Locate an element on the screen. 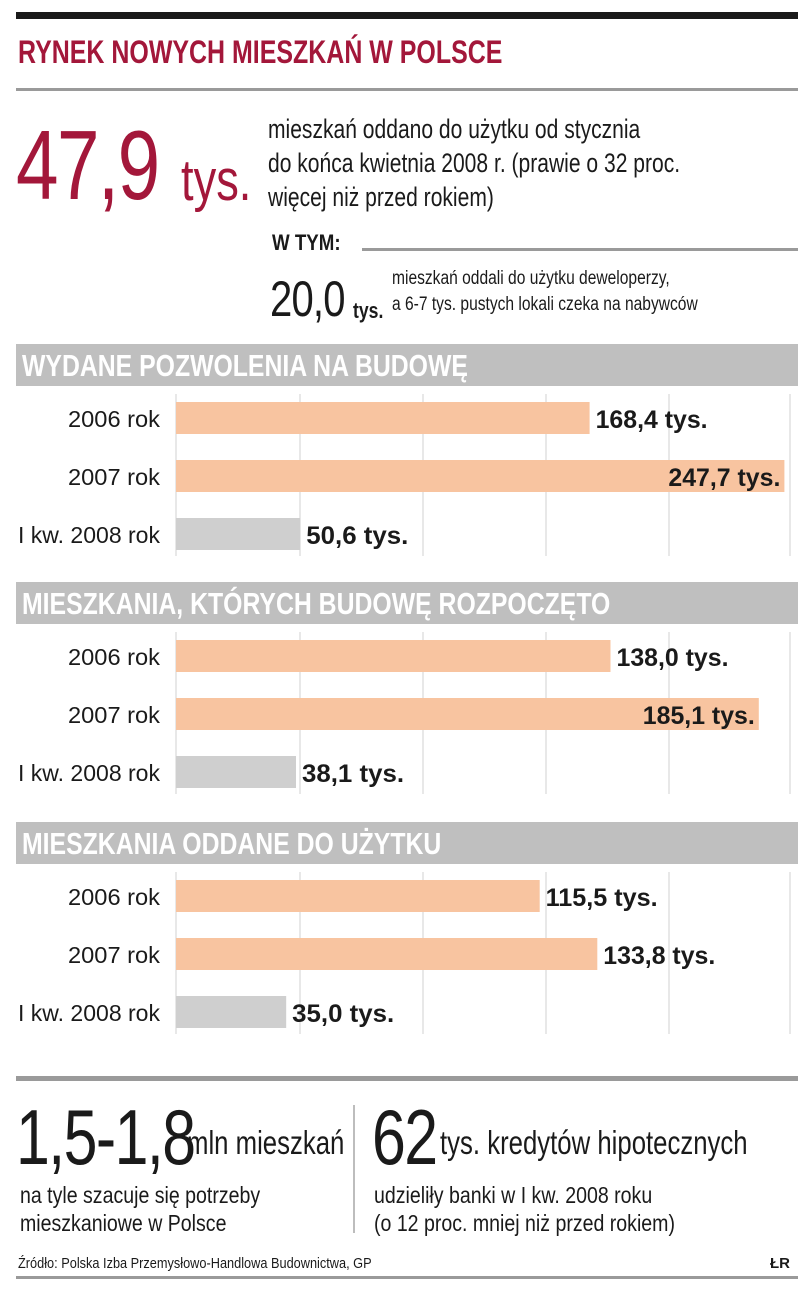 This screenshot has height=1290, width=805. page-title: RYNEK NOWYCH MIESZKAŃ W POLSCE is located at coordinates (260, 52).